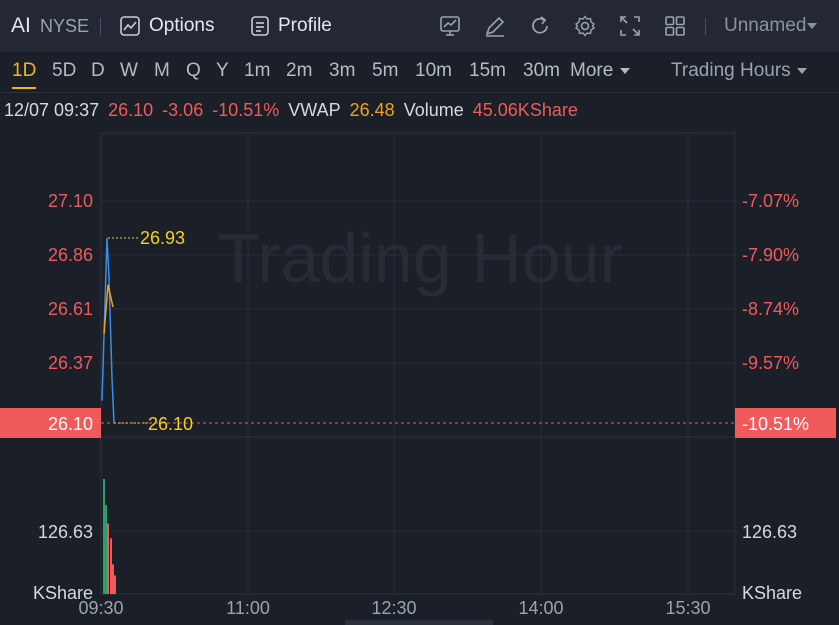 Image resolution: width=839 pixels, height=625 pixels. Describe the element at coordinates (450, 26) in the screenshot. I see `indicator-icon` at that location.